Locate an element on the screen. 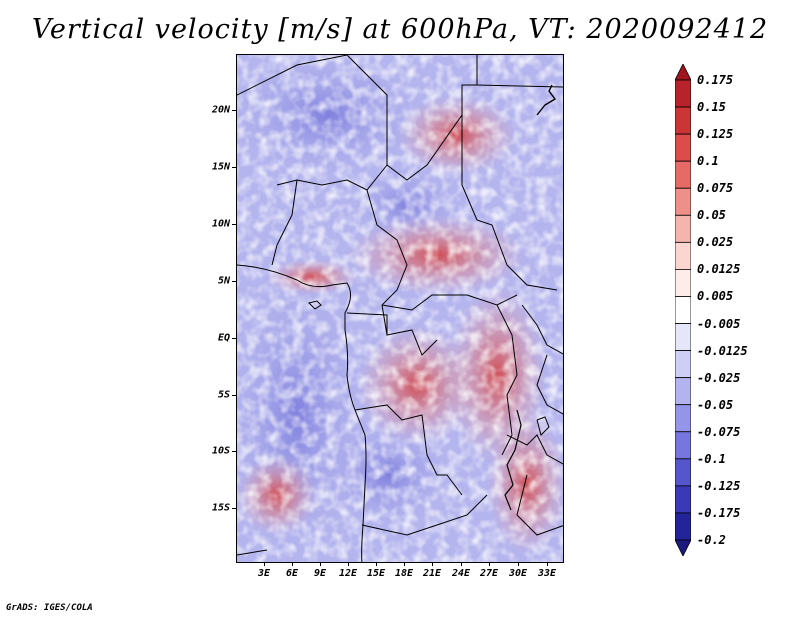 Image resolution: width=800 pixels, height=618 pixels. lat-label: 15N is located at coordinates (220, 167).